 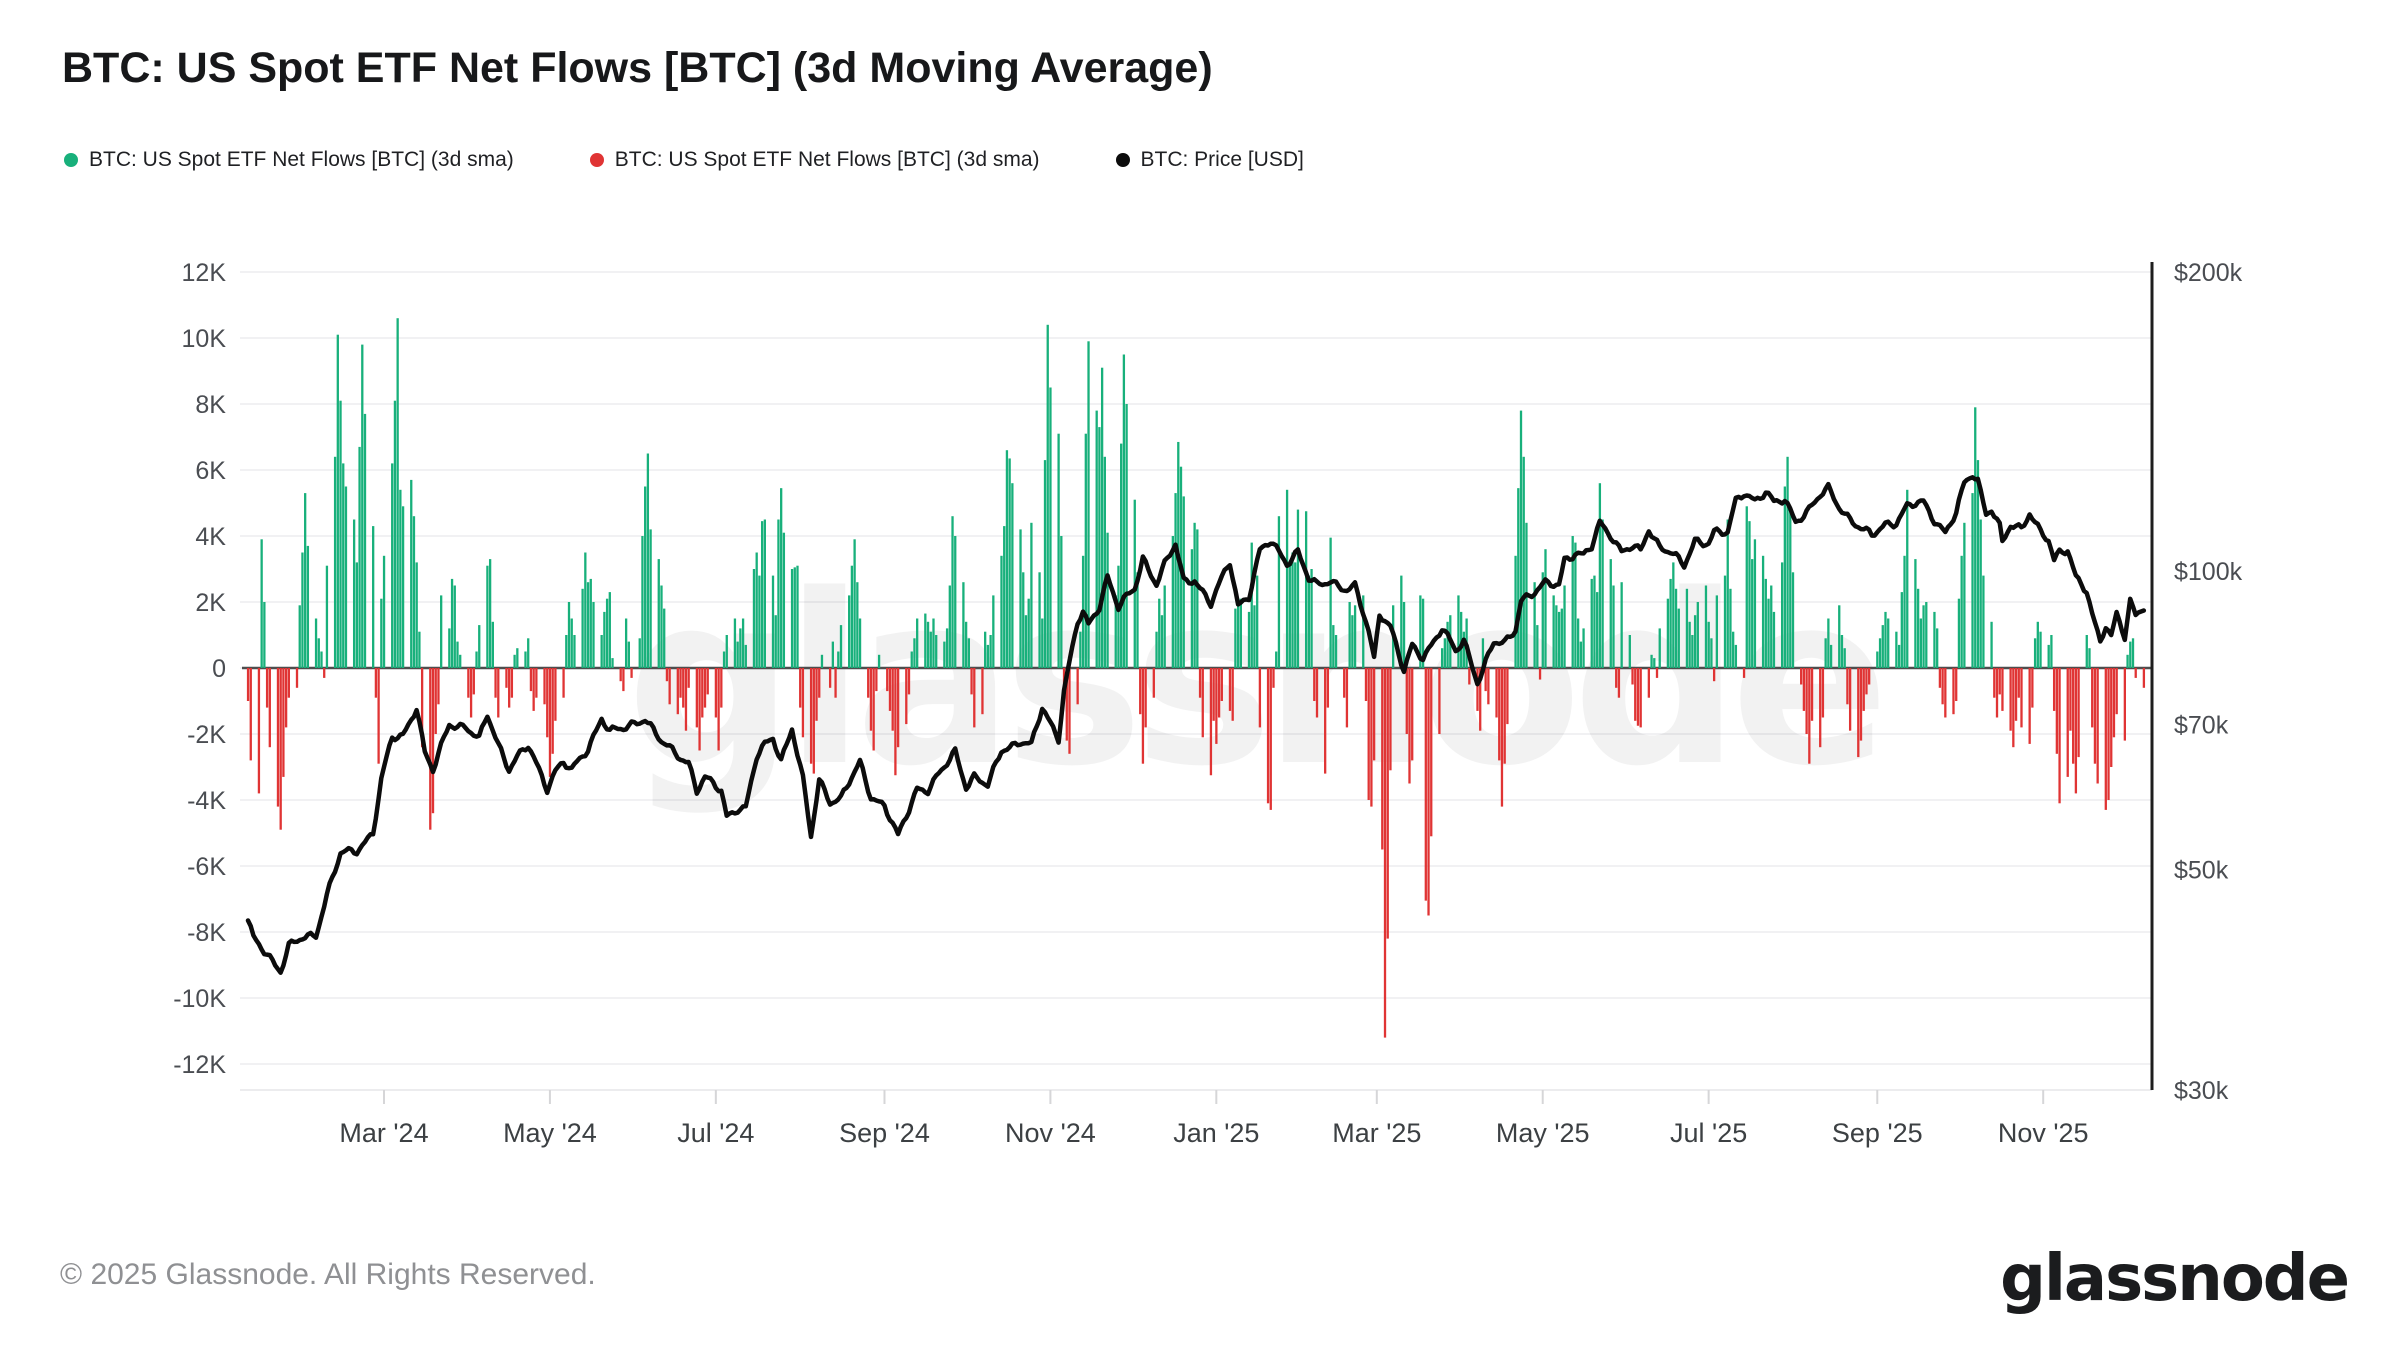 What do you see at coordinates (210, 471) in the screenshot?
I see `svg-text: 6K` at bounding box center [210, 471].